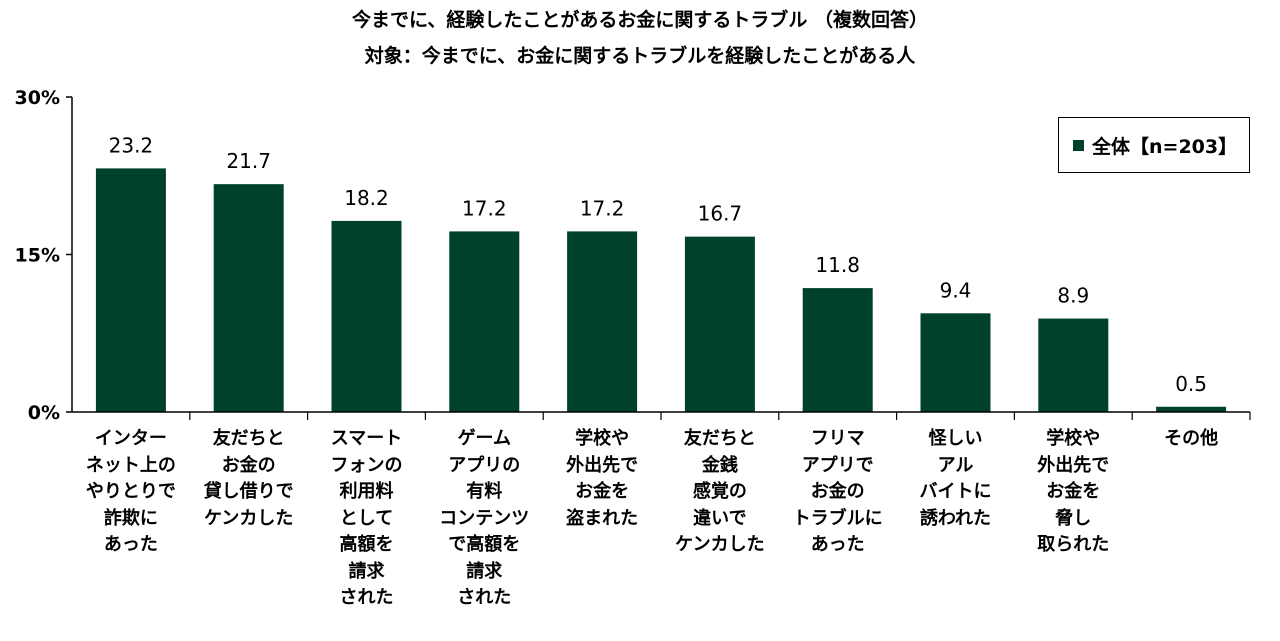 This screenshot has width=1280, height=641. I want to click on chart-subtitle: 対象：今までに、お金に関するトラブルを経験したことがある人, so click(640, 56).